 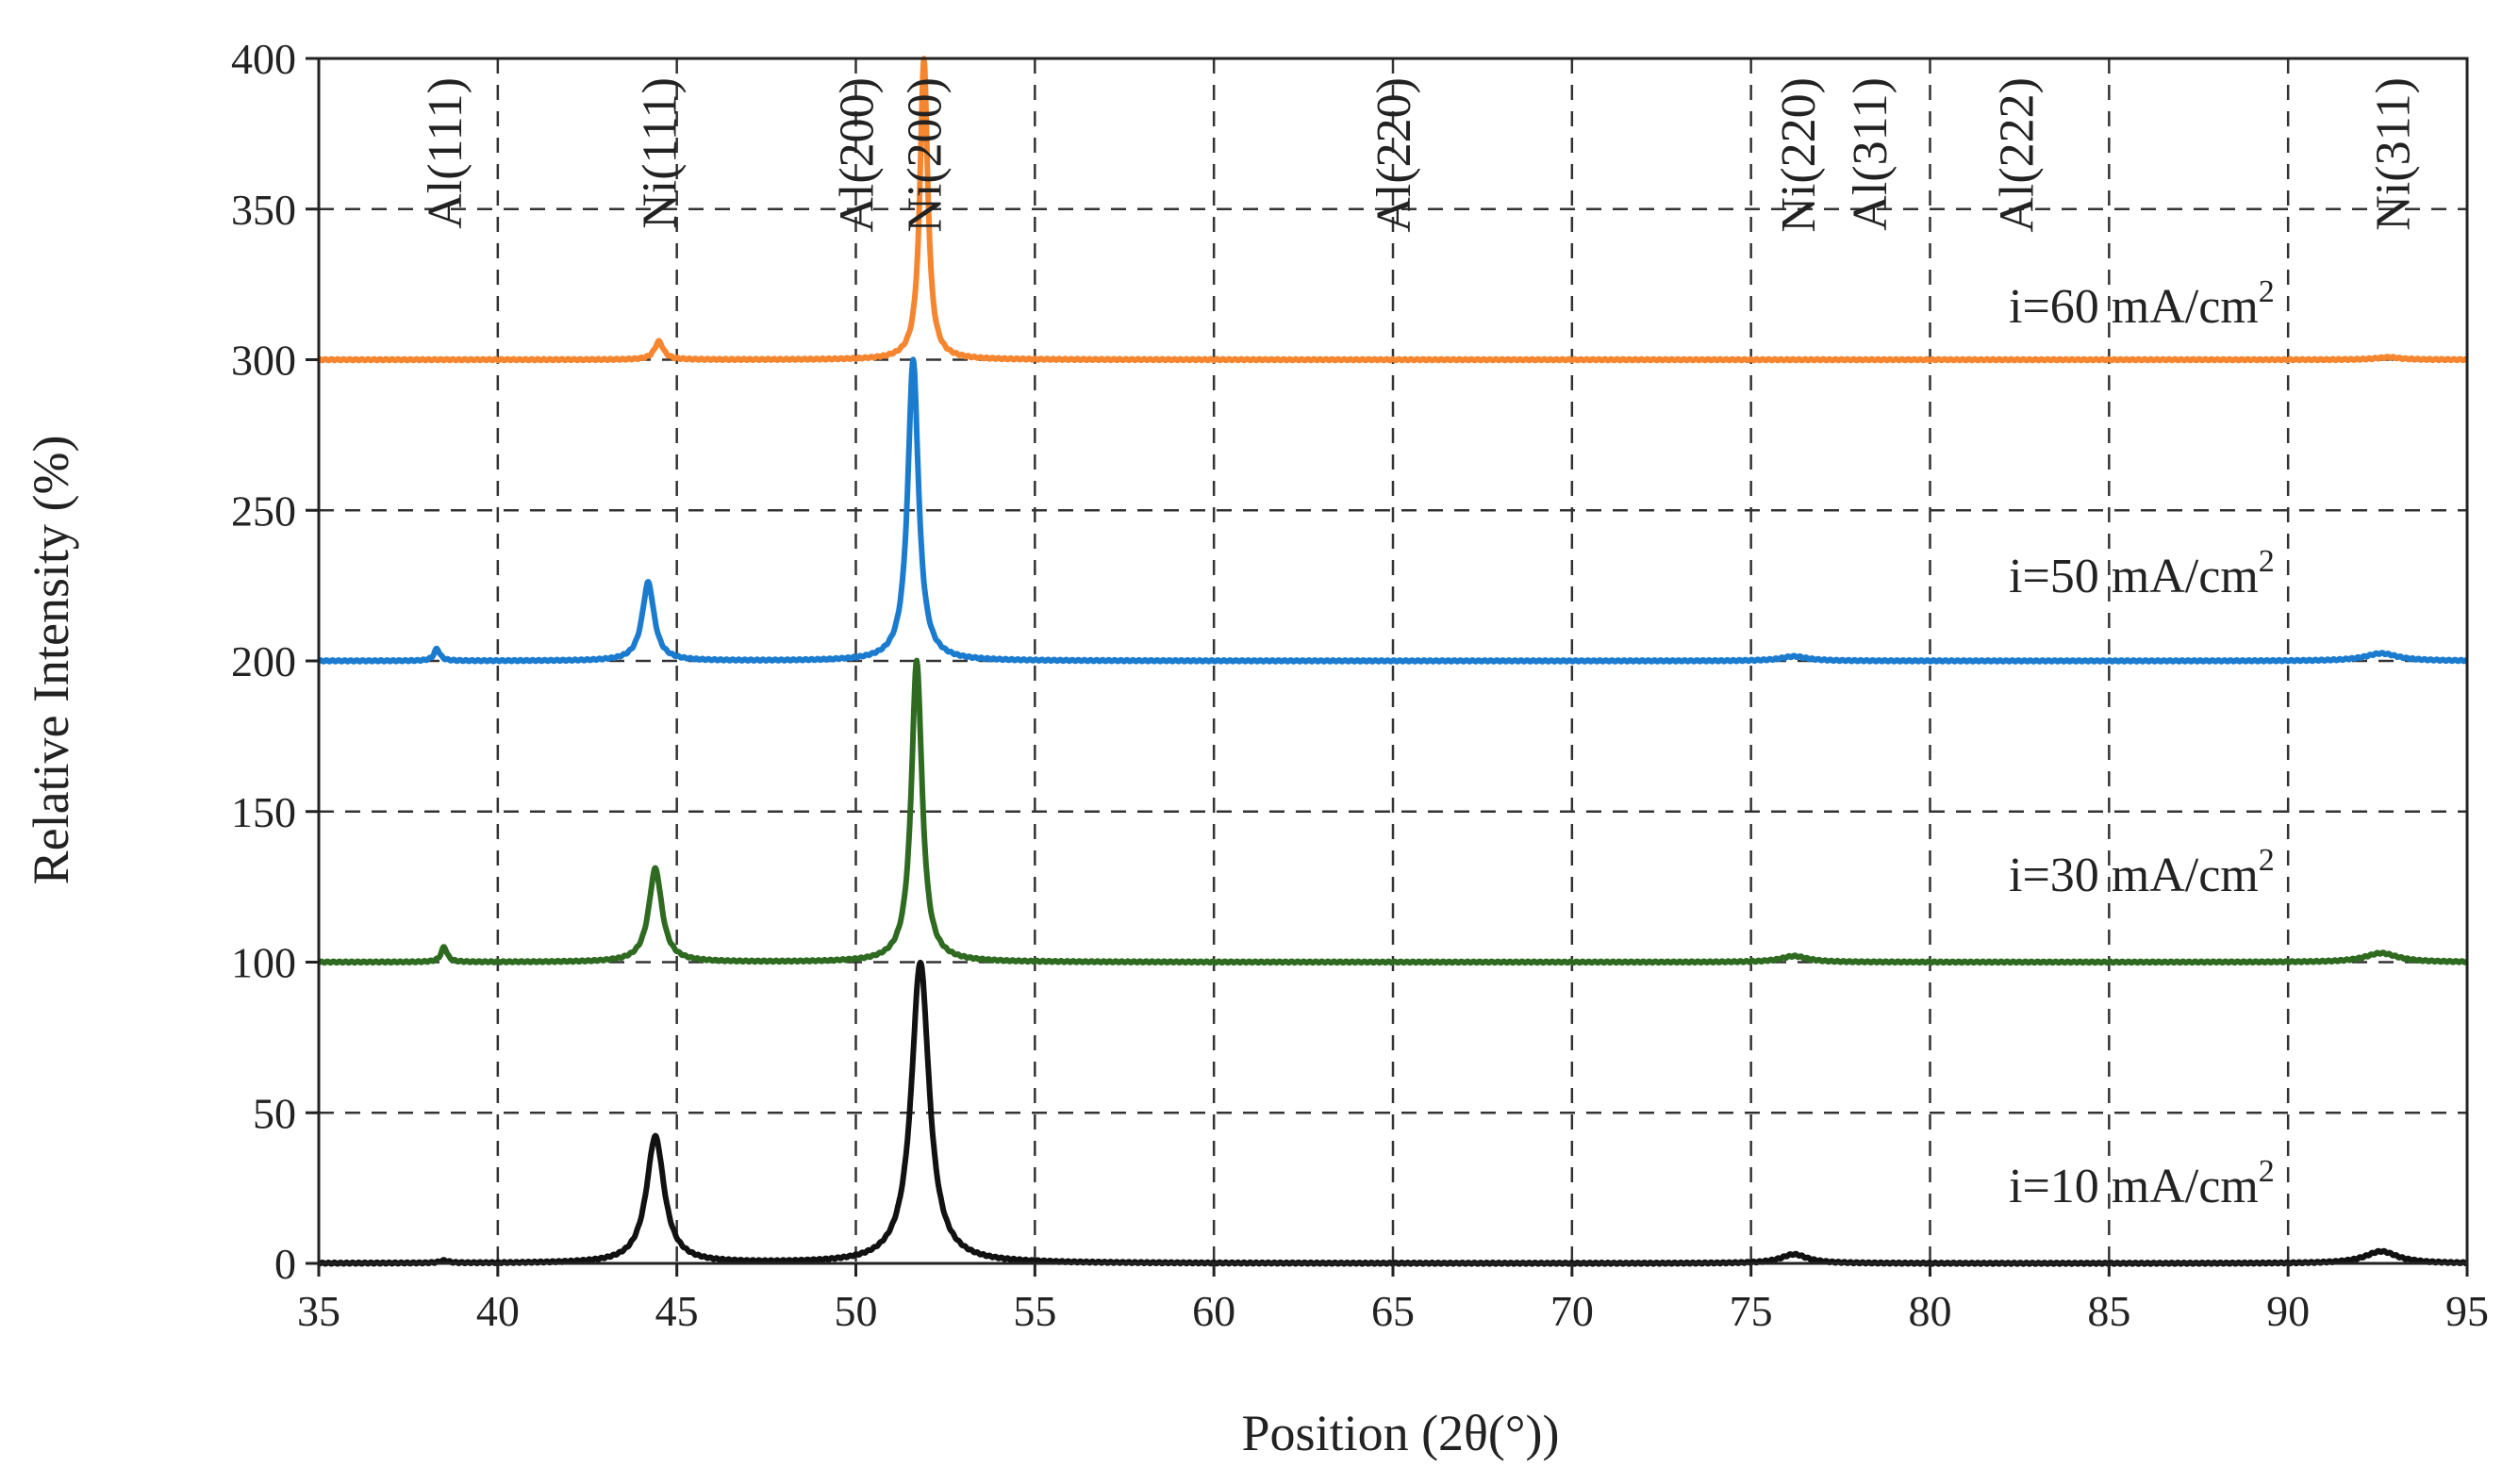 I want to click on y-tick-label: 400, so click(x=263, y=59).